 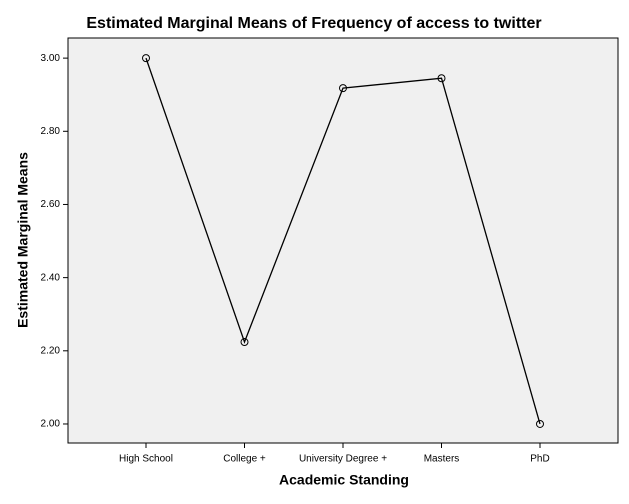 I want to click on x-tick-label: Masters, so click(x=442, y=459).